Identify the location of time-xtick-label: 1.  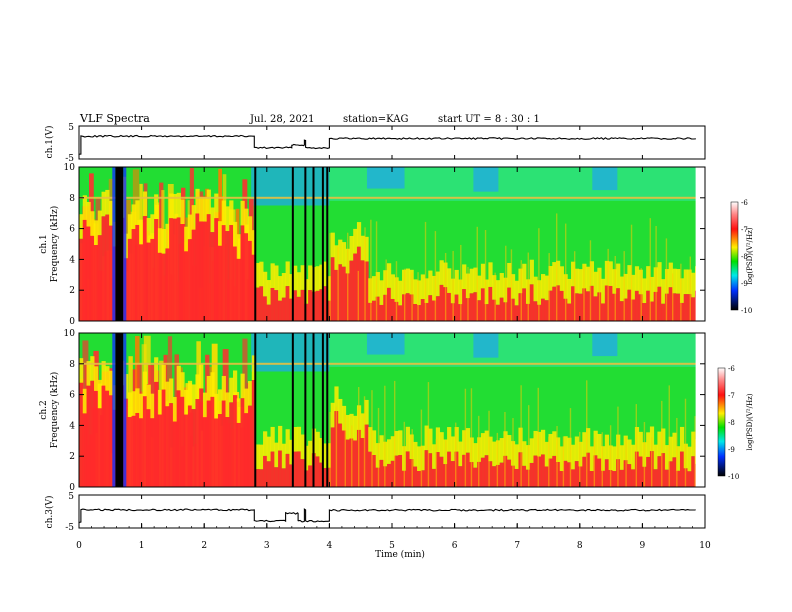
(142, 546).